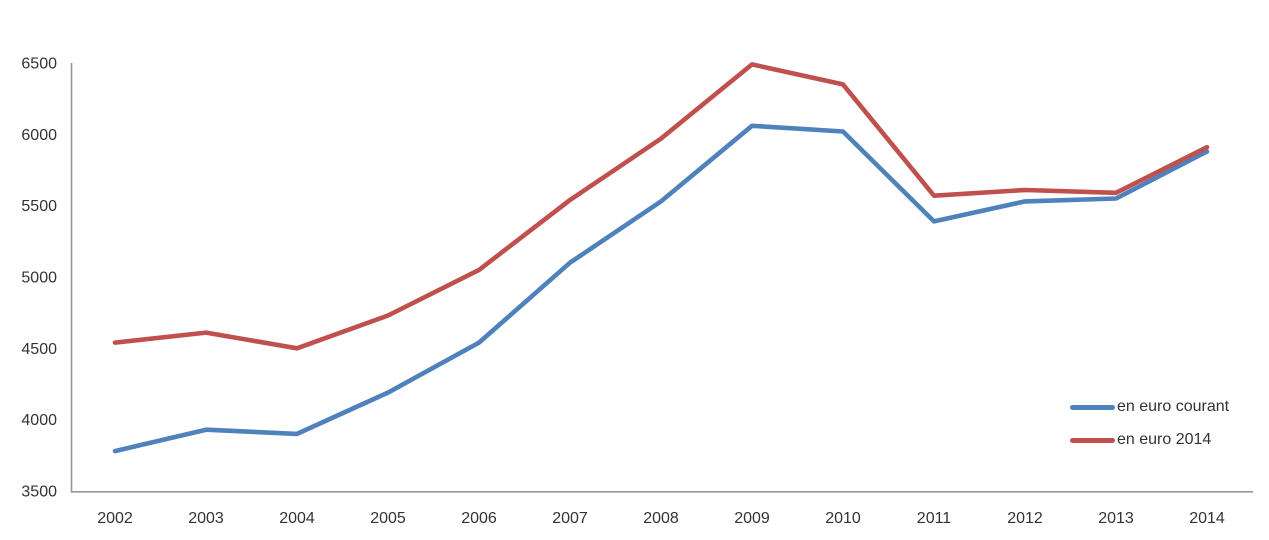 The width and height of the screenshot is (1269, 540). I want to click on y-tick-label: 6500, so click(39, 64).